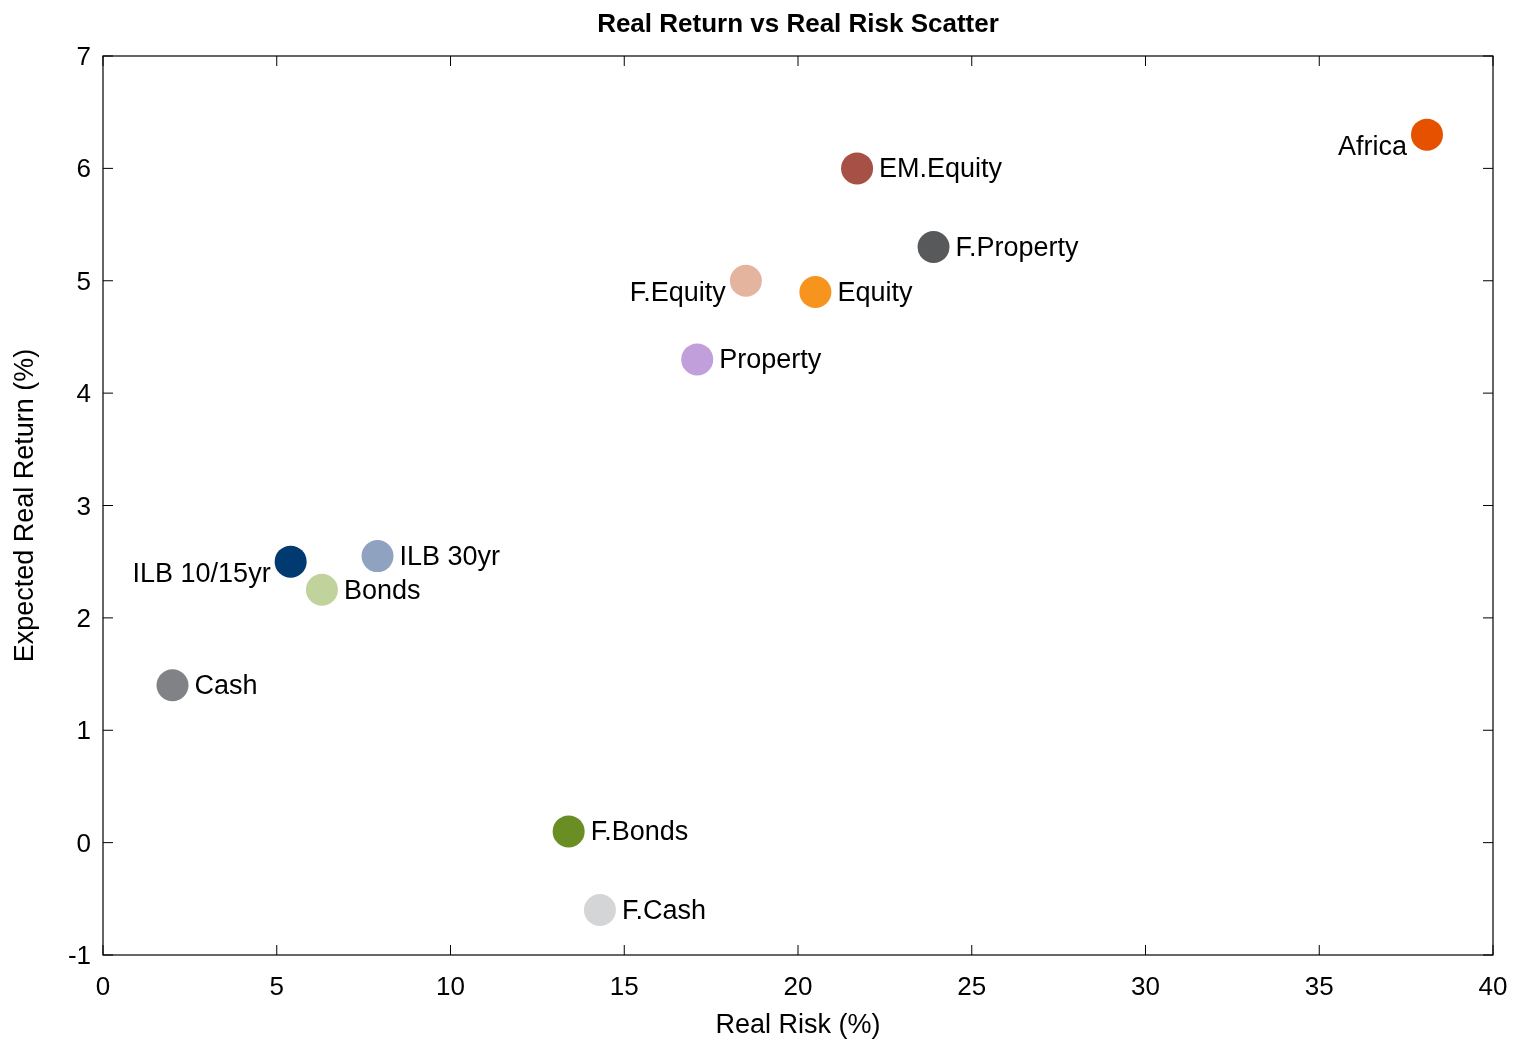 The width and height of the screenshot is (1522, 1060). I want to click on x-tick-label: 30, so click(1145, 986).